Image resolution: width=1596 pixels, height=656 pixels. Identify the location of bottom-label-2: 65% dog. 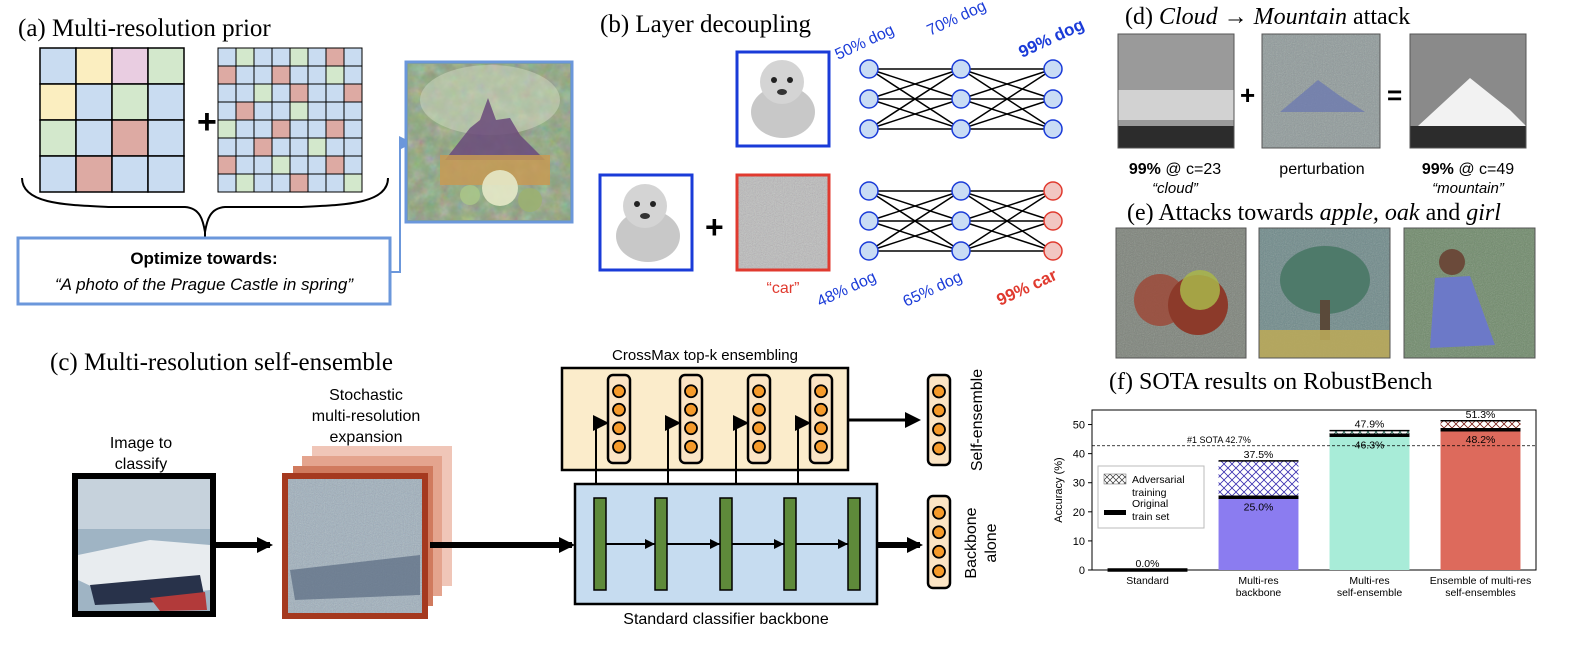
(933, 290).